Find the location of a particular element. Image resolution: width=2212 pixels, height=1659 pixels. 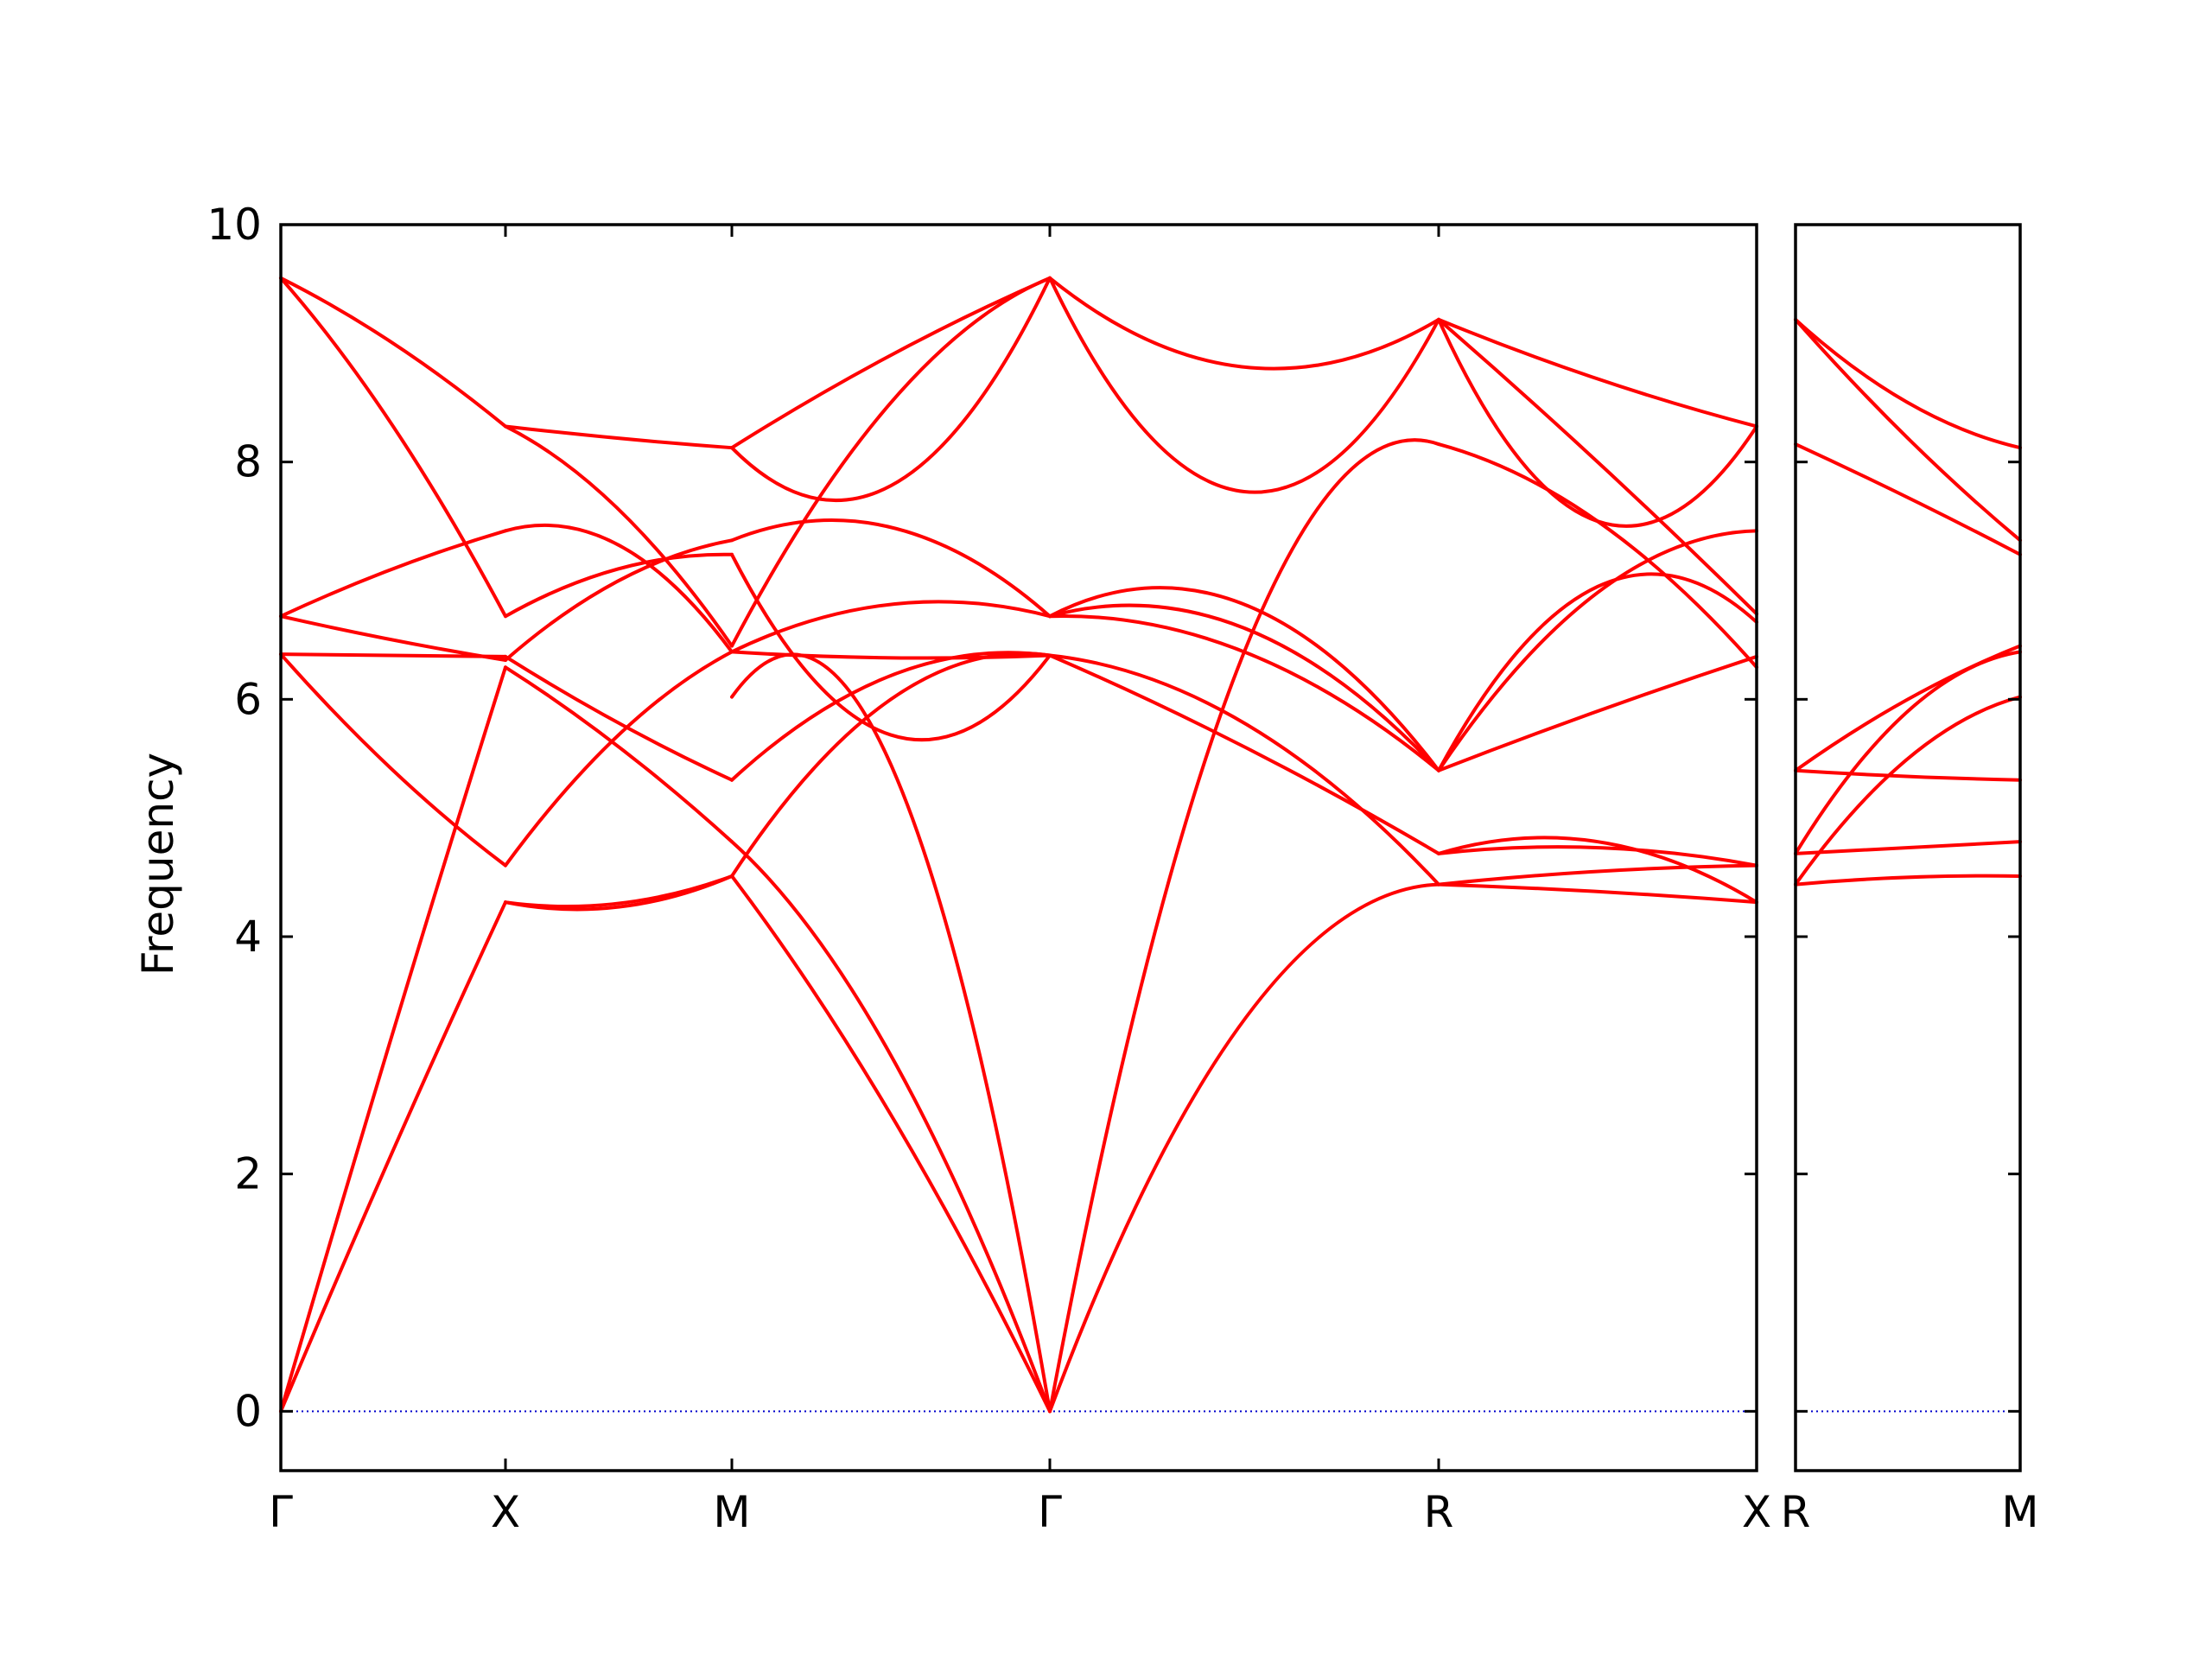

y-tick-label: 0 is located at coordinates (248, 1411).